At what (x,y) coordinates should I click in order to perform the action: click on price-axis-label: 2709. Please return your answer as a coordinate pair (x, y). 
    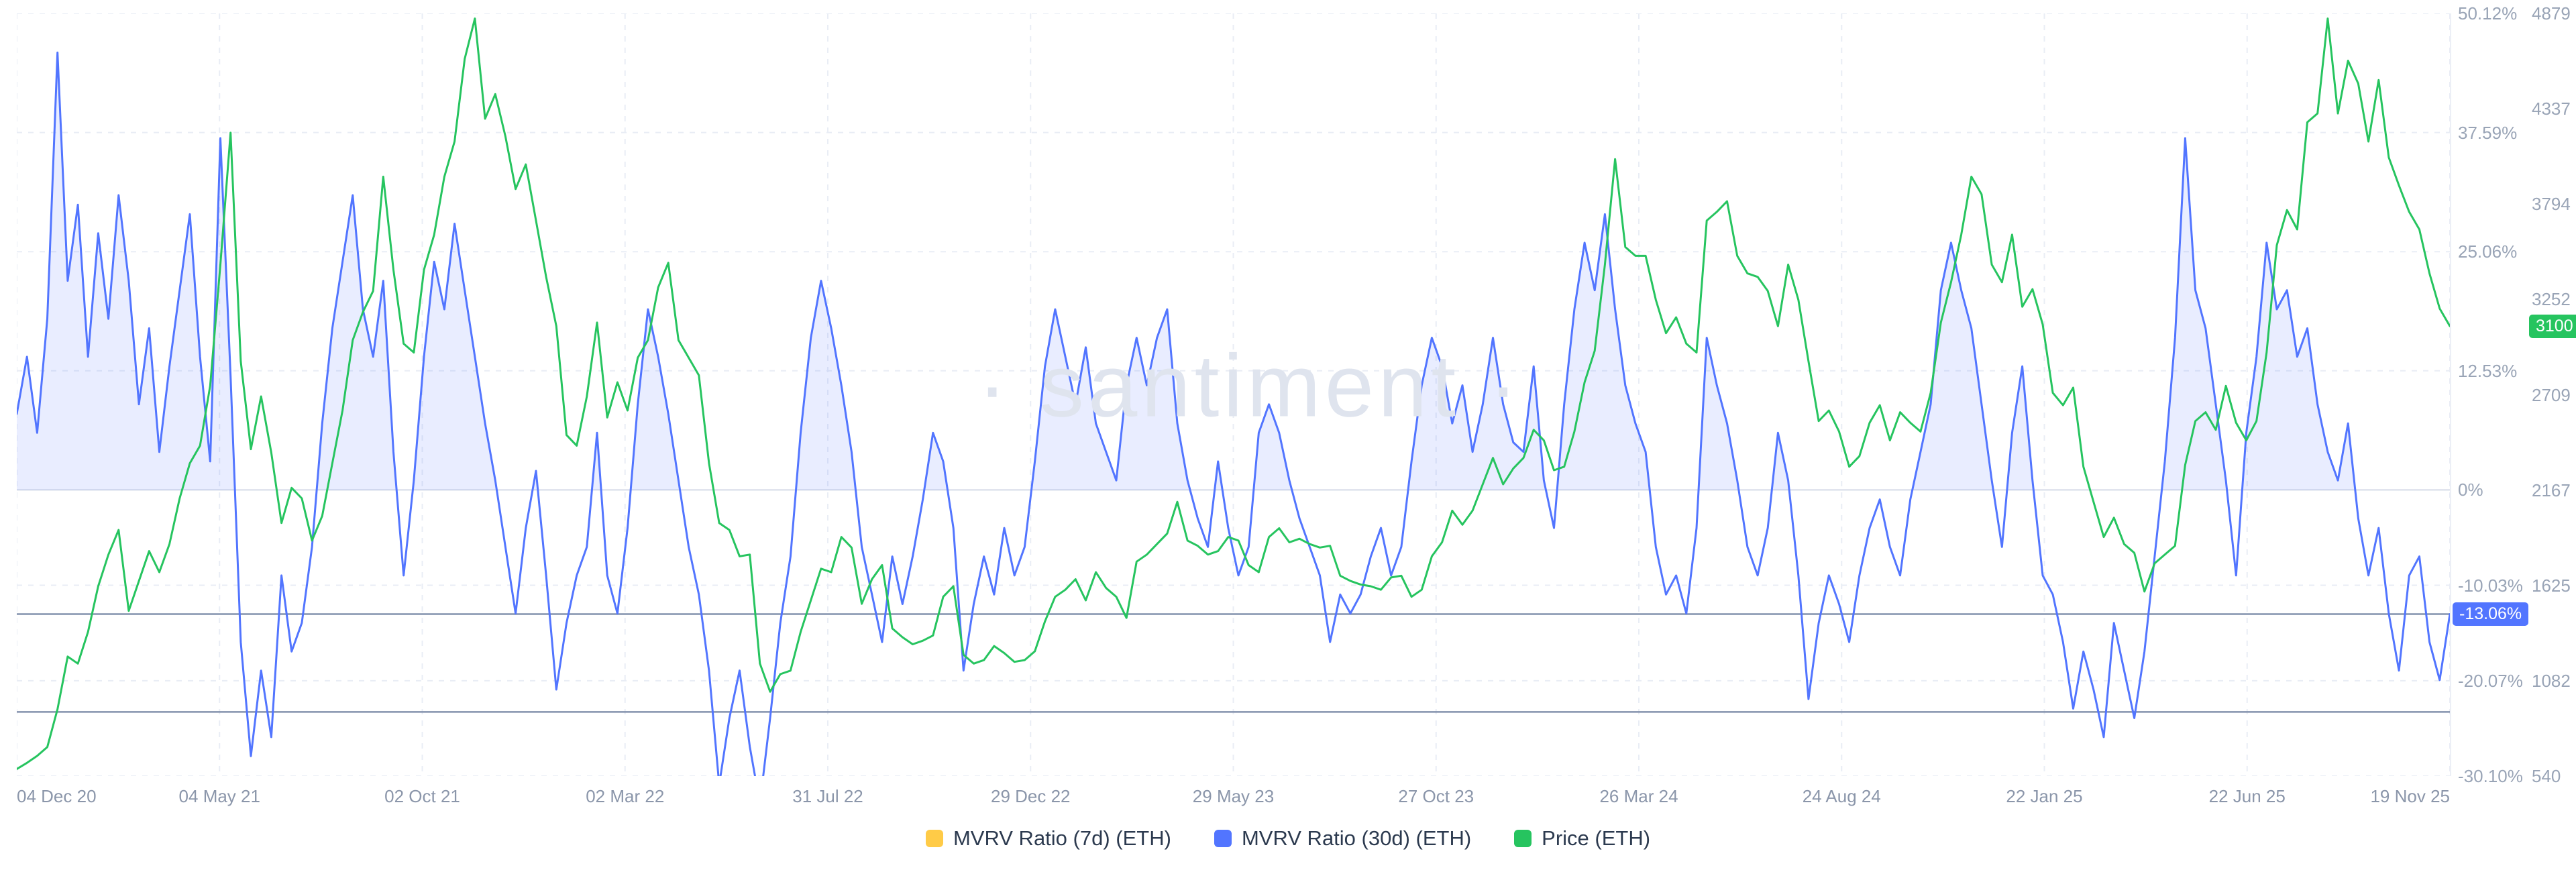
    Looking at the image, I should click on (2551, 395).